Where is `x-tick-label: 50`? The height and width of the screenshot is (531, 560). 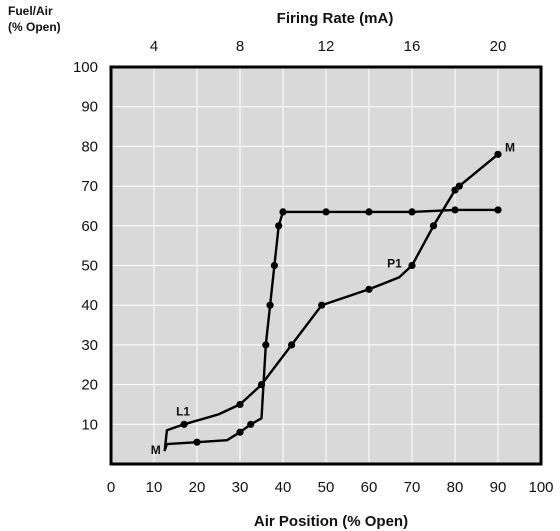
x-tick-label: 50 is located at coordinates (326, 487).